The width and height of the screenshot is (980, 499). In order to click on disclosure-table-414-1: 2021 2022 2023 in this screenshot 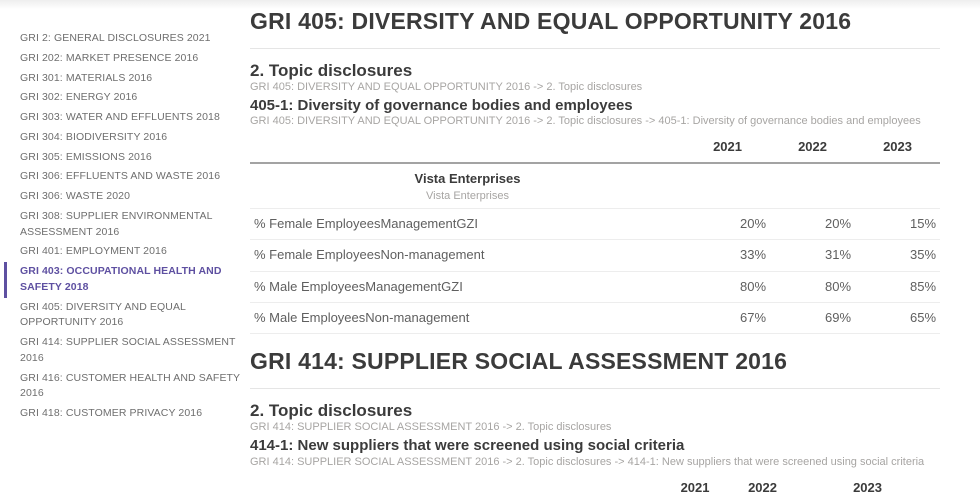, I will do `click(595, 486)`.